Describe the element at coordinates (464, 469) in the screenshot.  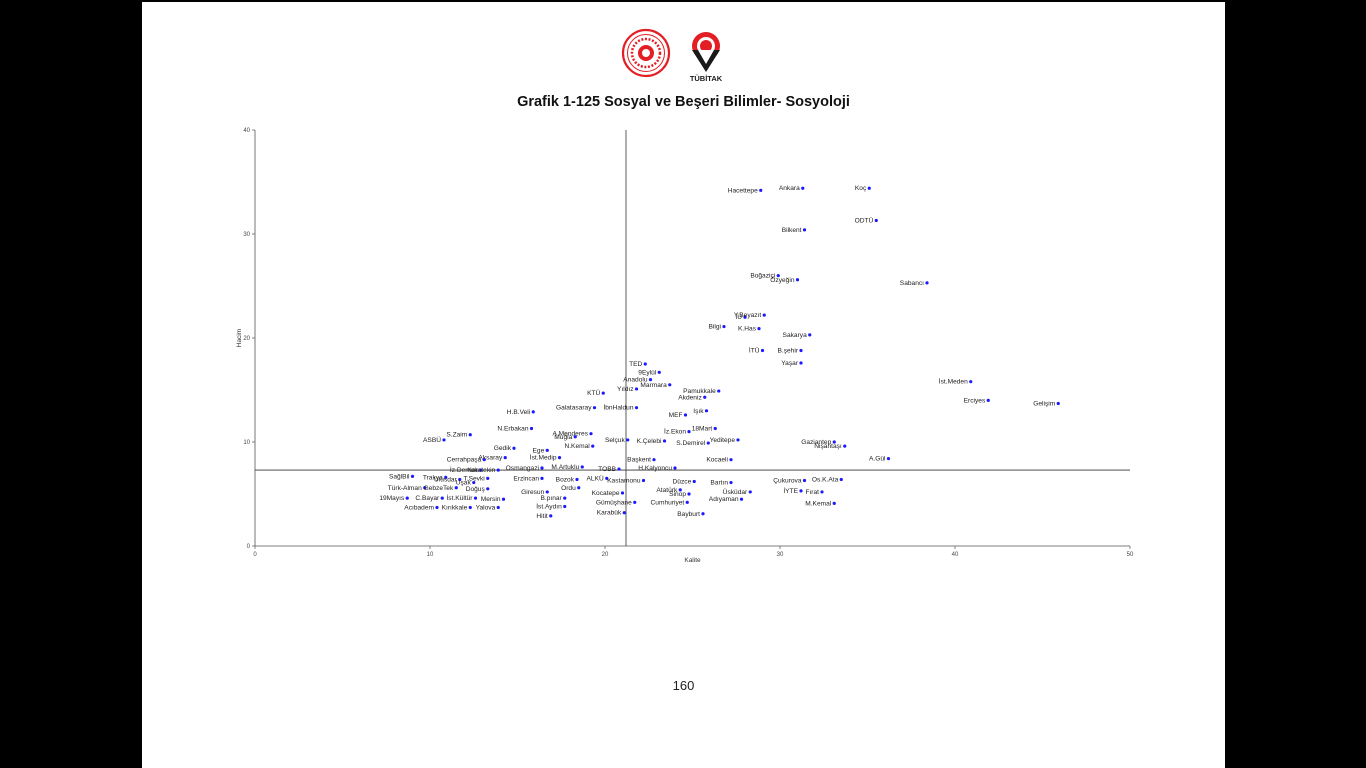
I see `point-label: İz.Demok` at that location.